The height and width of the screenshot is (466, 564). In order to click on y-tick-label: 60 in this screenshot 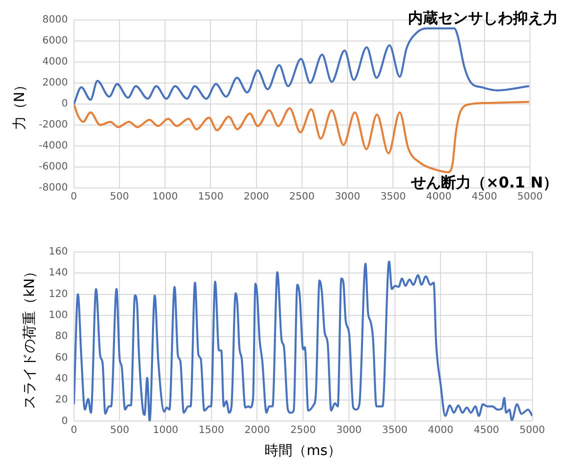, I will do `click(61, 358)`.